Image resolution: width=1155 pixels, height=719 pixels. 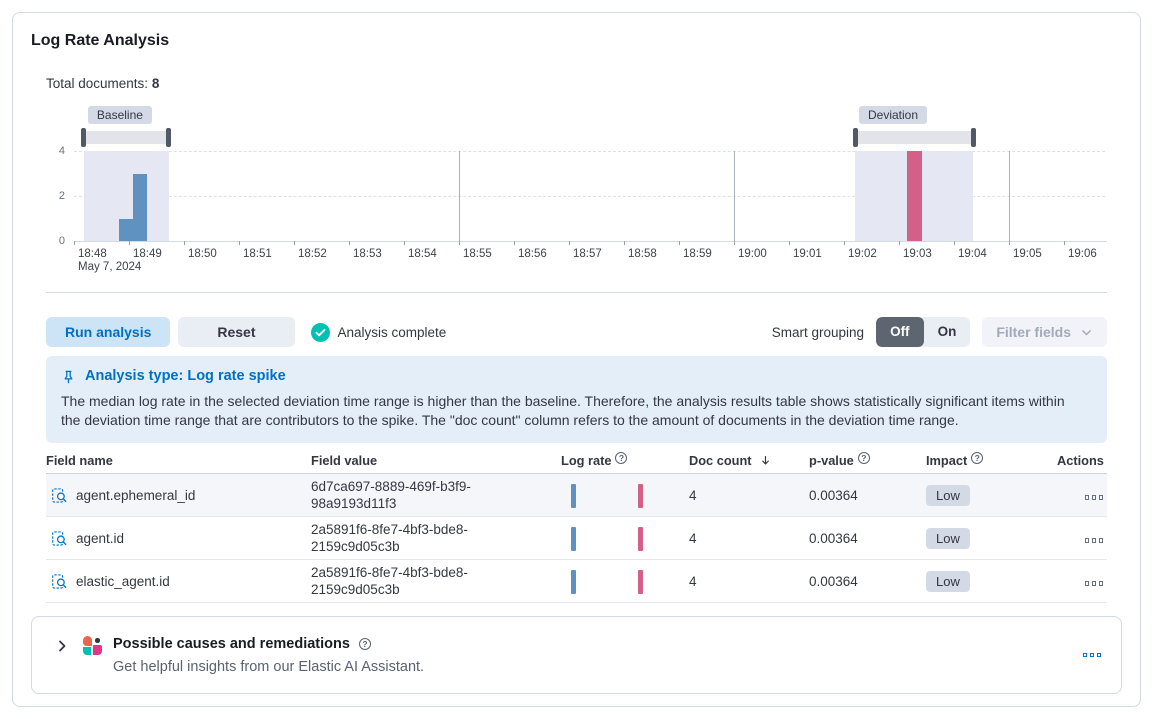 I want to click on analysis-type-title: Analysis type: Log rate spike, so click(x=185, y=376).